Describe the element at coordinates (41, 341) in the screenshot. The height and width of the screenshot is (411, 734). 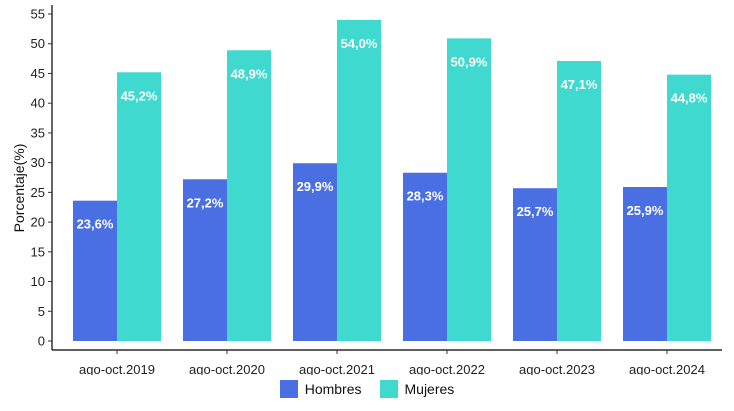
I see `y-tick-label: 0` at that location.